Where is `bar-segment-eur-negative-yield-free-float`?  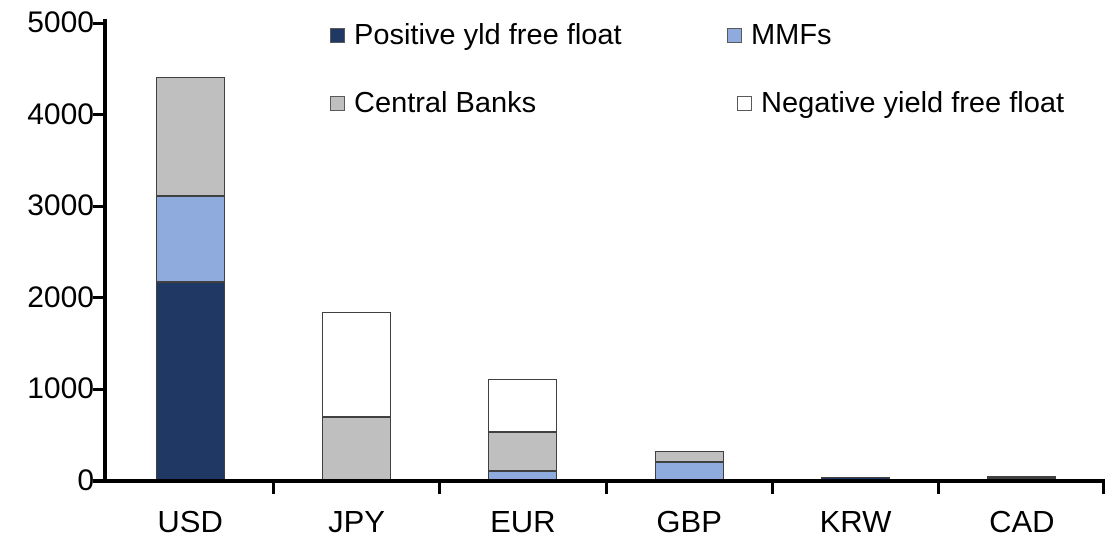
bar-segment-eur-negative-yield-free-float is located at coordinates (523, 405).